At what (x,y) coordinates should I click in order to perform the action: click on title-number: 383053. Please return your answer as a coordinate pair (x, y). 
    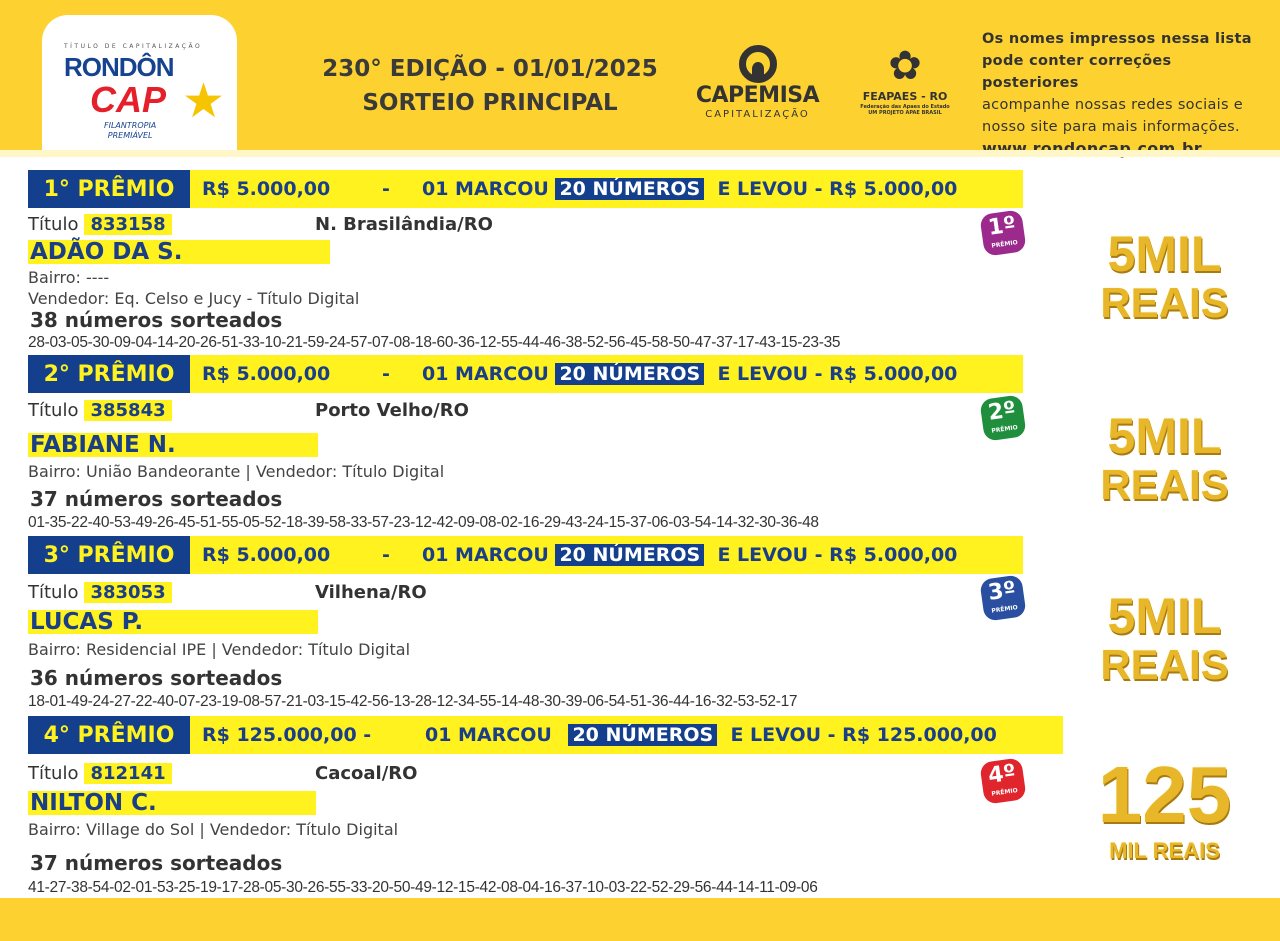
    Looking at the image, I should click on (128, 592).